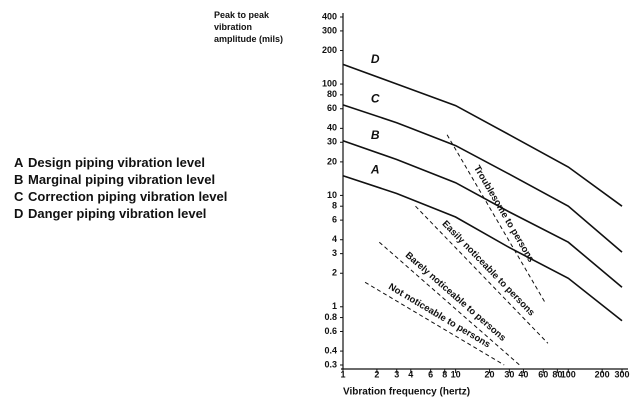 The width and height of the screenshot is (640, 408). Describe the element at coordinates (332, 128) in the screenshot. I see `y-tick-label: 40` at that location.